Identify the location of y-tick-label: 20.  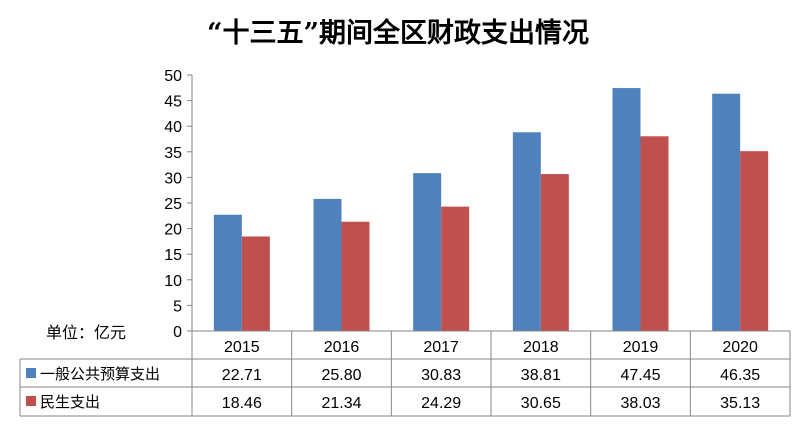
(173, 230).